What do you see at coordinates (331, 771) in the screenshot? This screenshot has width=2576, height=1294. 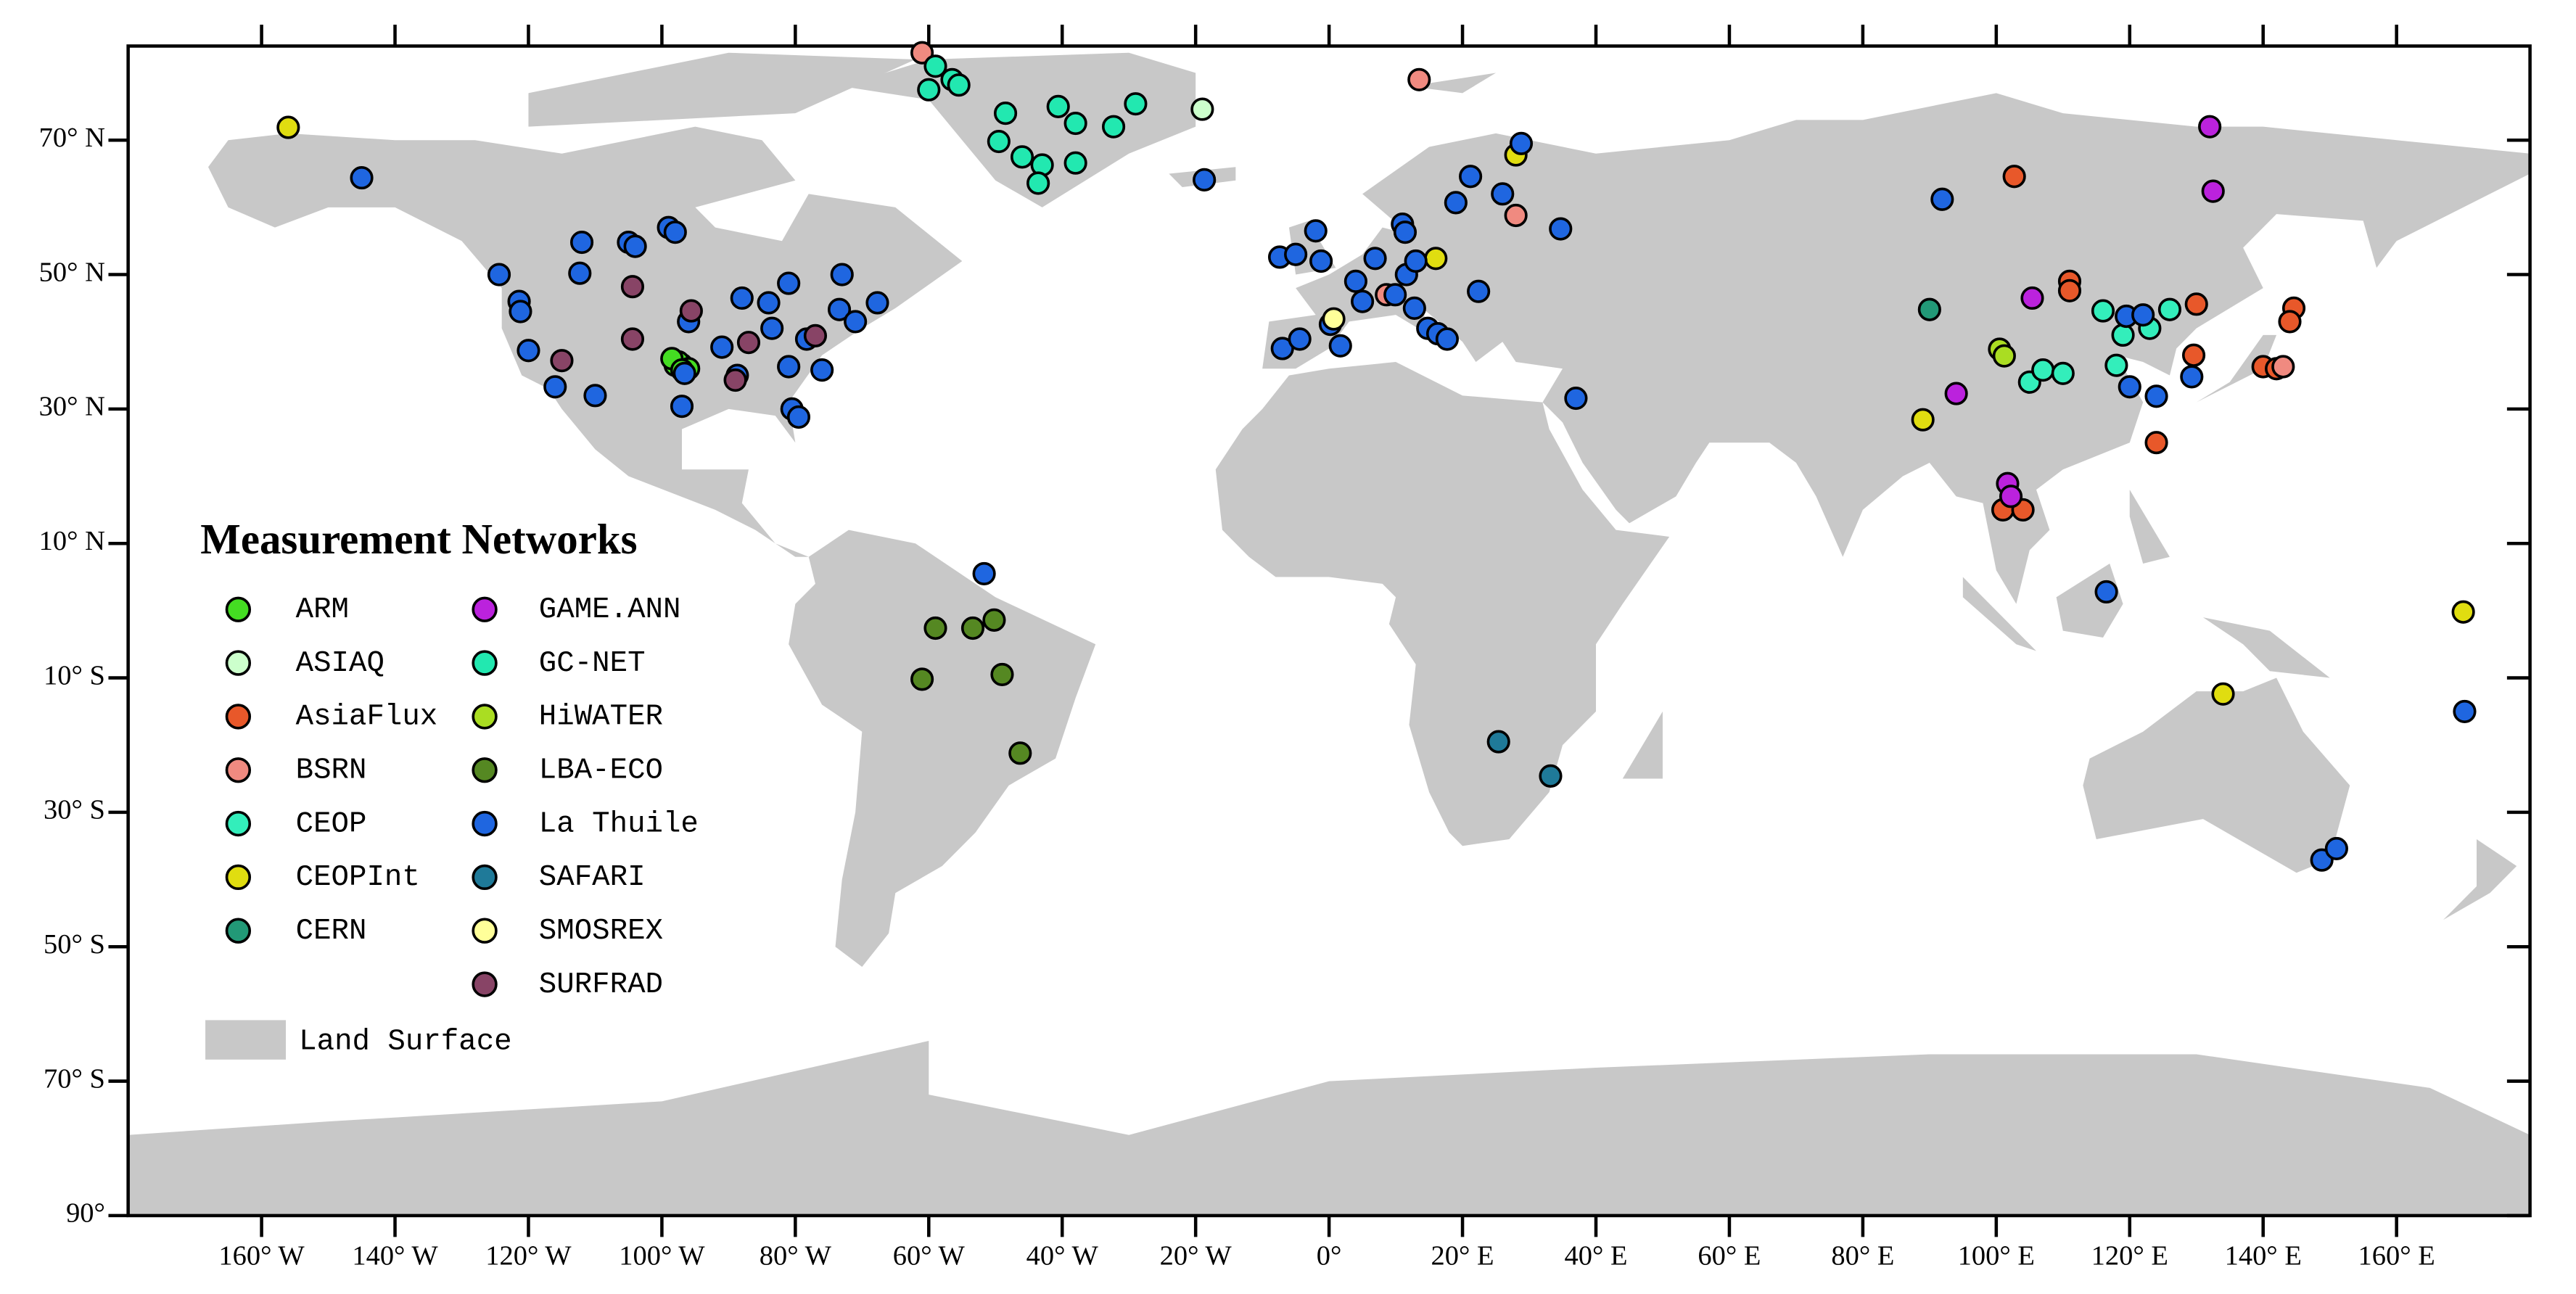 I see `legend-label: BSRN` at bounding box center [331, 771].